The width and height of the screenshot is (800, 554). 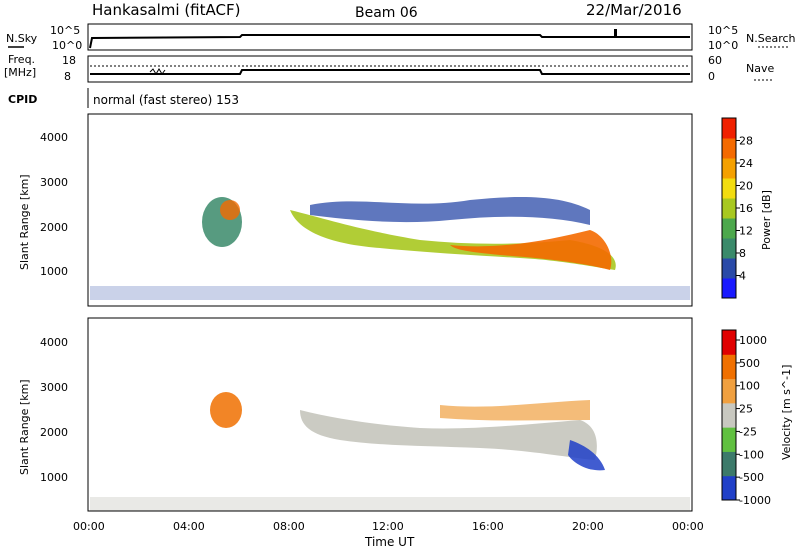 What do you see at coordinates (751, 477) in the screenshot?
I see `vel-cbar-ticks-label-6: -500` at bounding box center [751, 477].